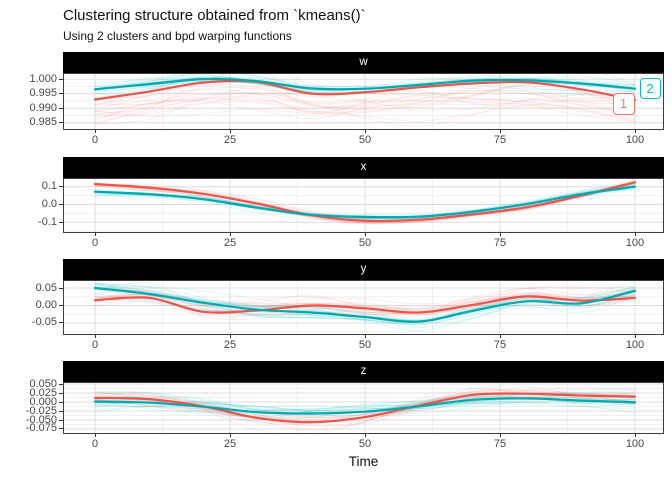 The height and width of the screenshot is (480, 672). I want to click on facet-panel-x, so click(363, 205).